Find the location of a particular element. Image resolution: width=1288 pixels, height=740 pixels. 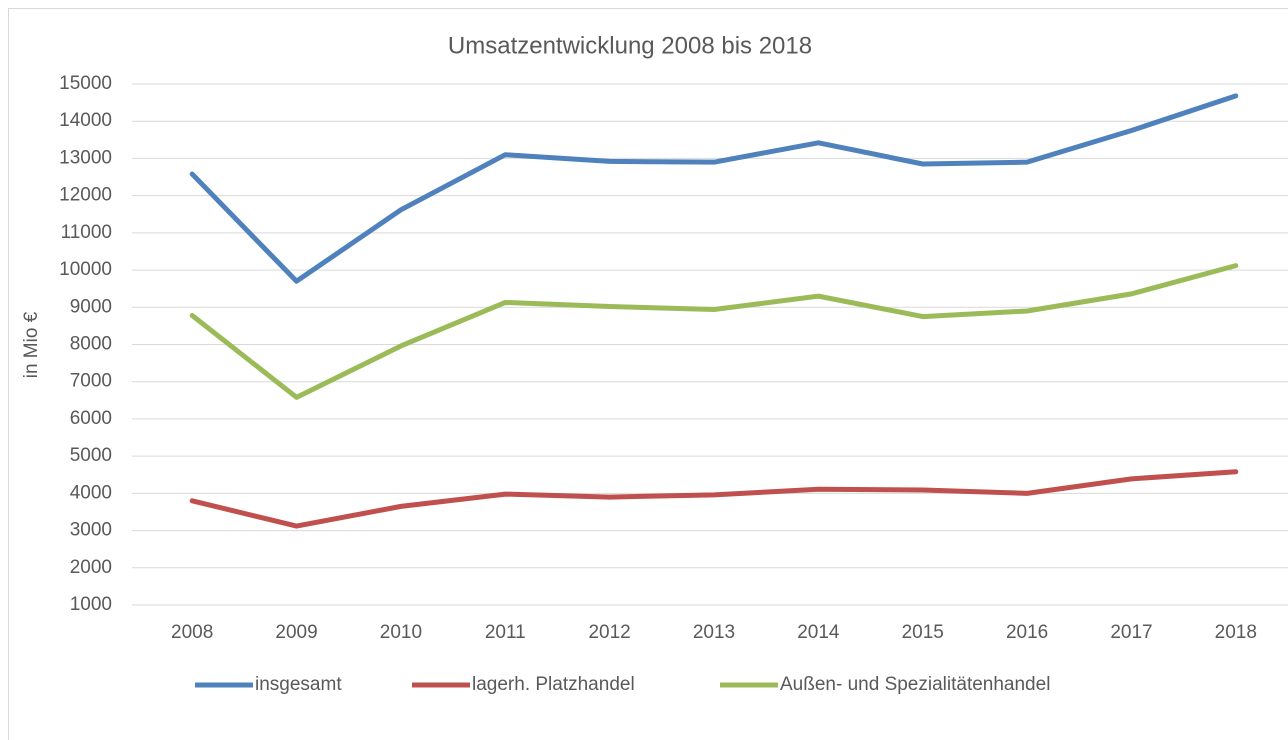

y-tick-label: 9000 is located at coordinates (91, 306).